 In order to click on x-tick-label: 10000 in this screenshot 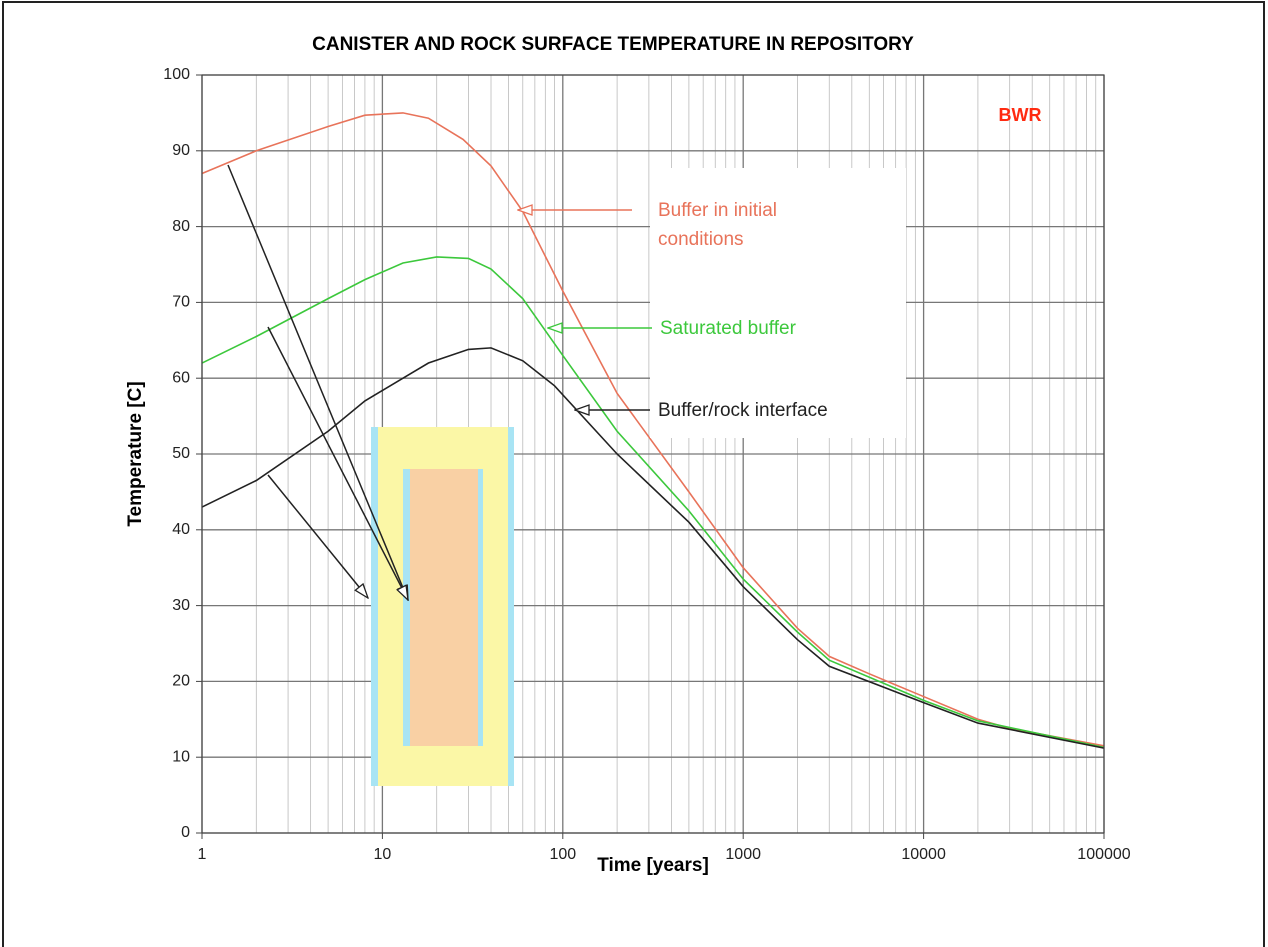, I will do `click(923, 854)`.